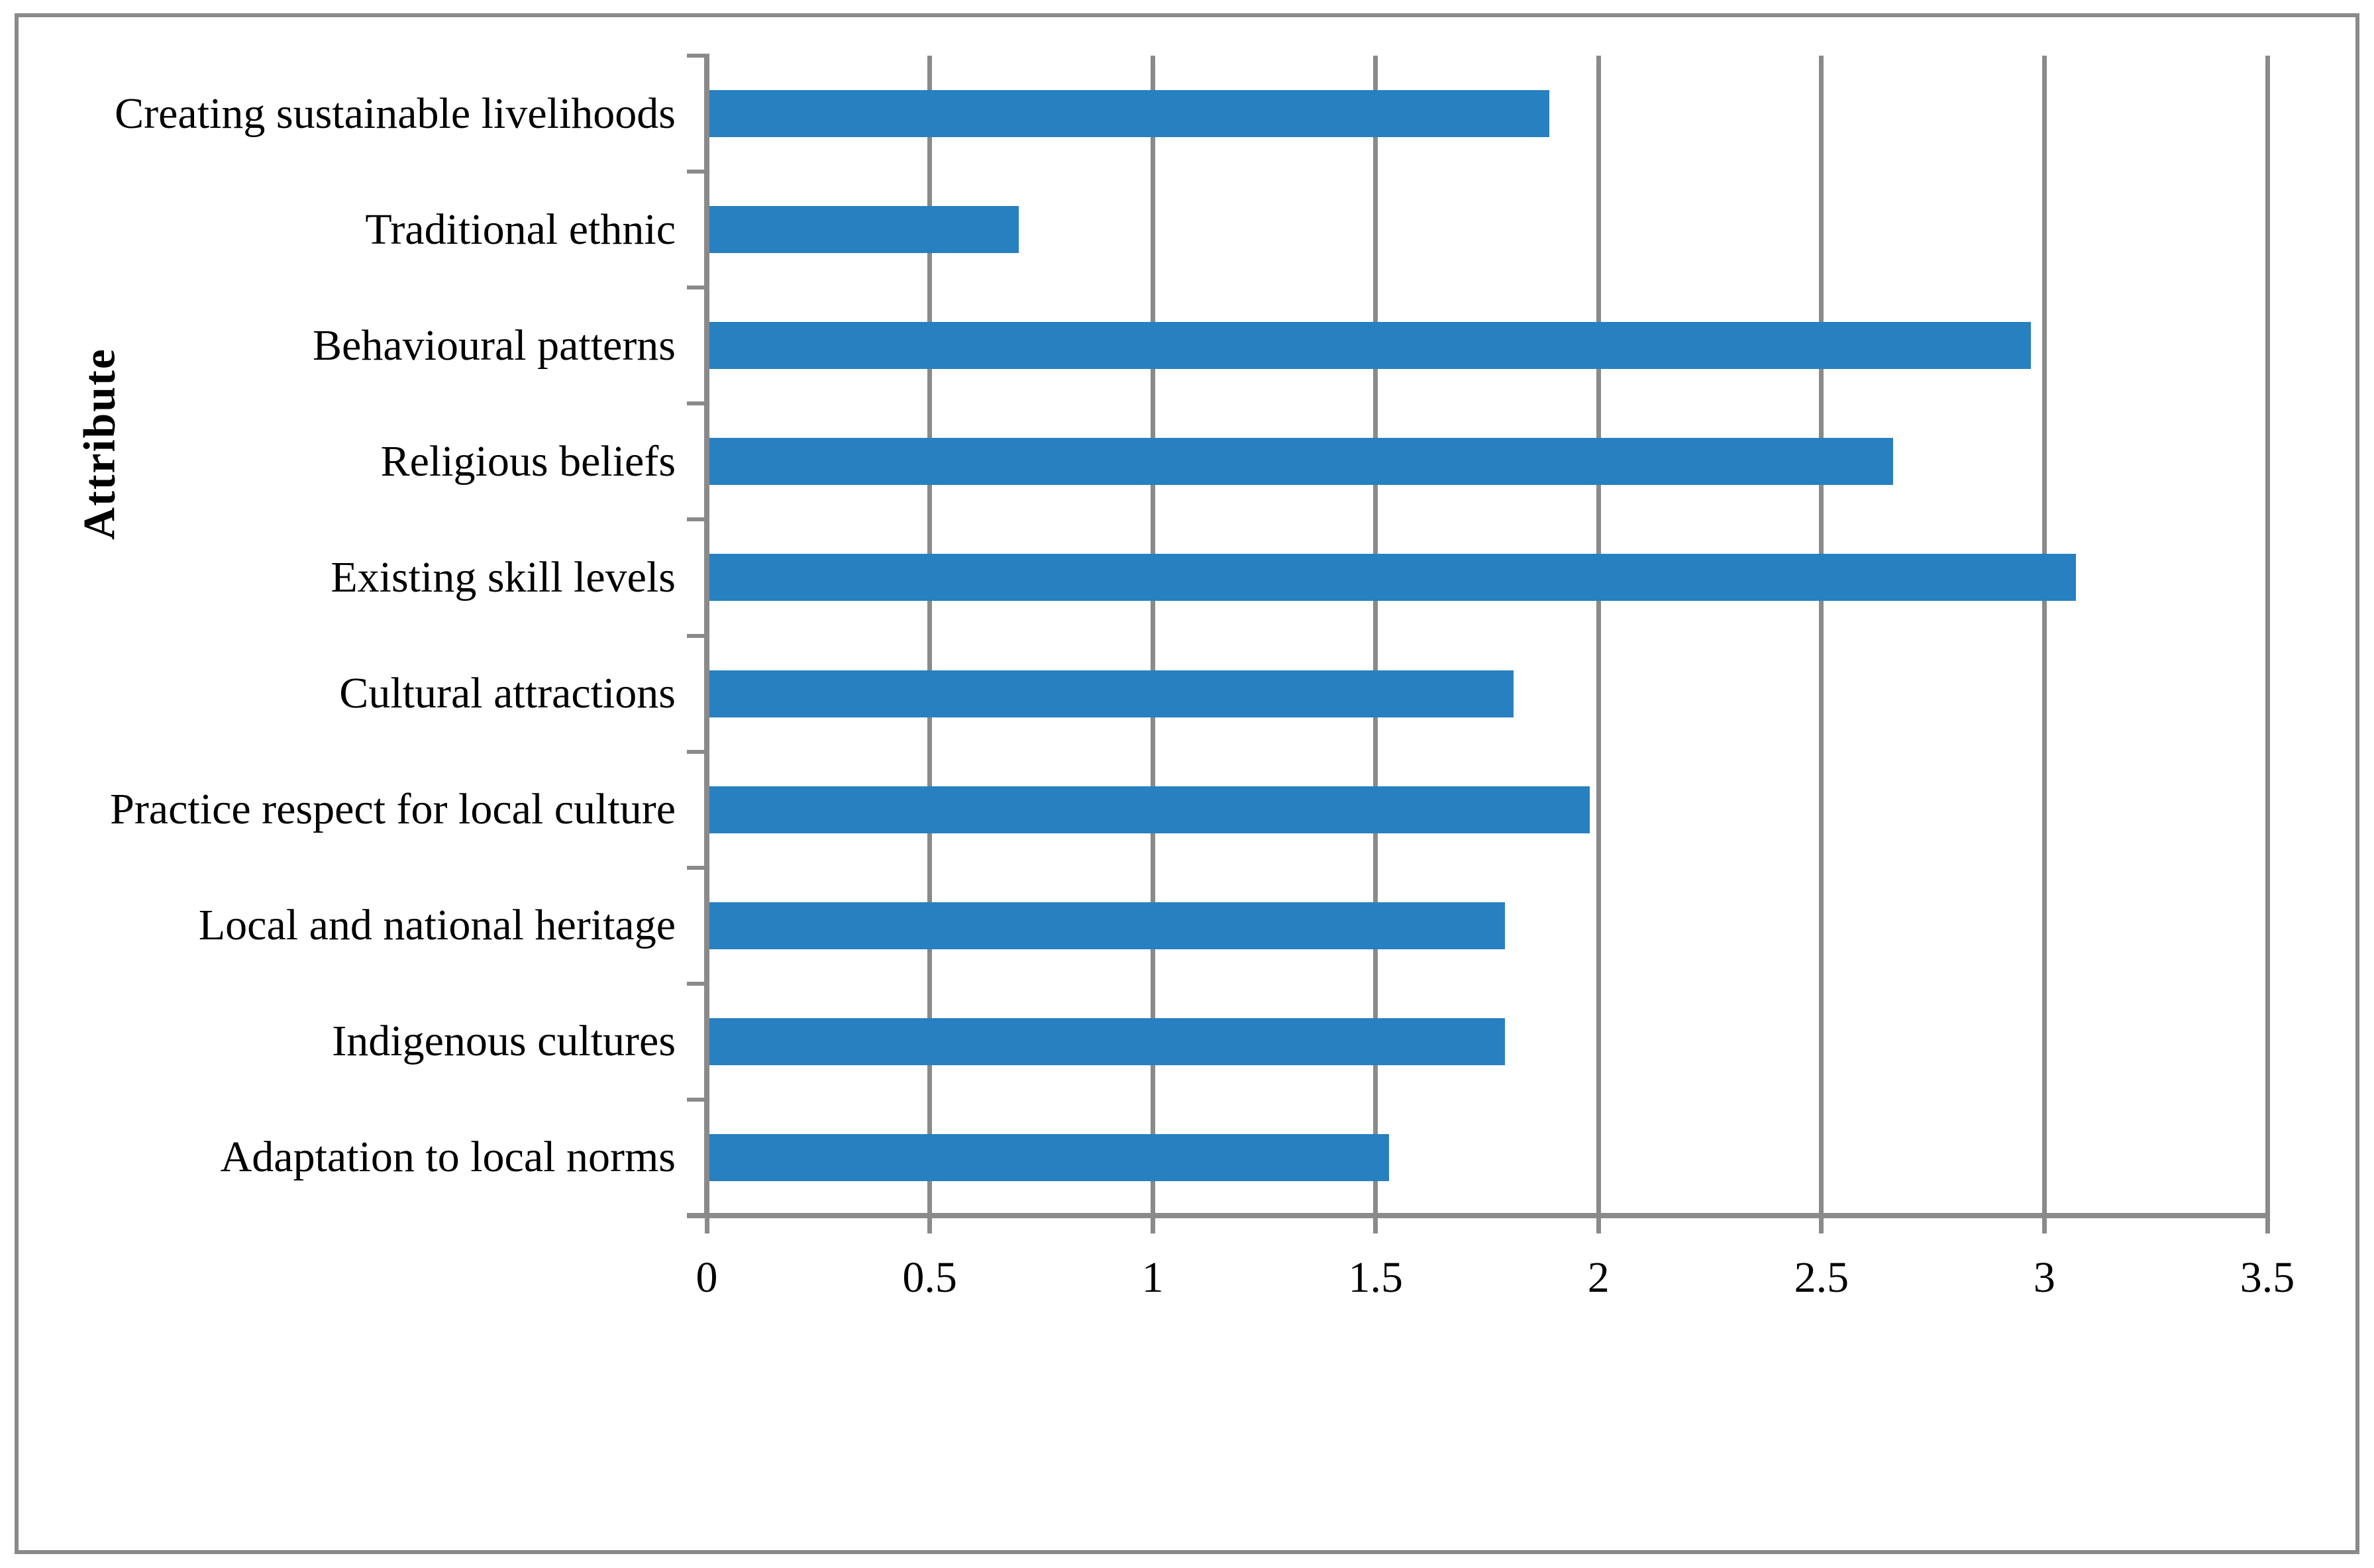  I want to click on category-label: Religious beliefs, so click(528, 461).